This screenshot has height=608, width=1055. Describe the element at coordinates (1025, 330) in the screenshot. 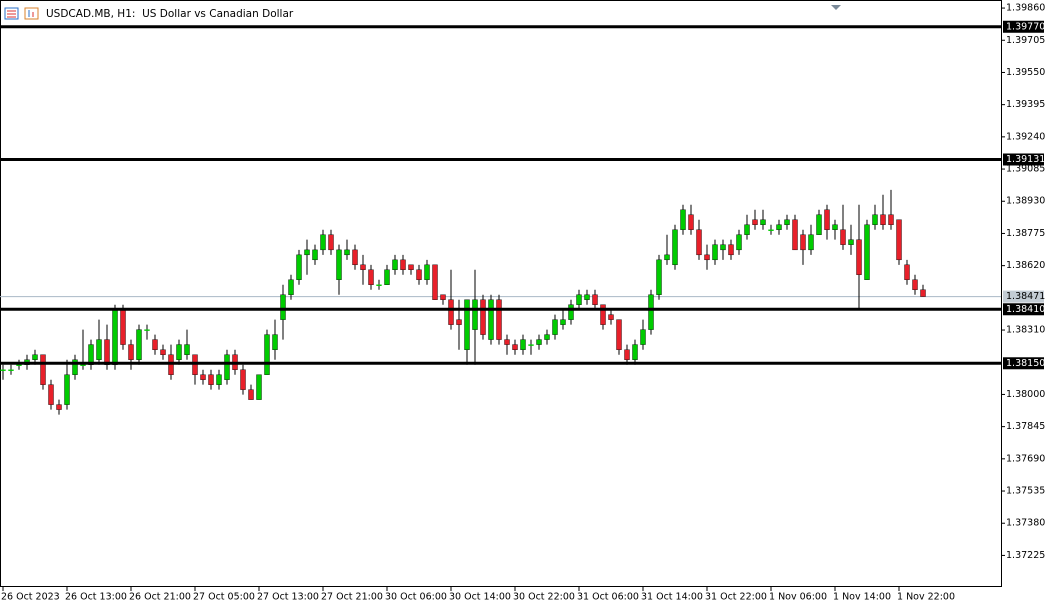

I see `y-tick-label: 1.38310` at that location.